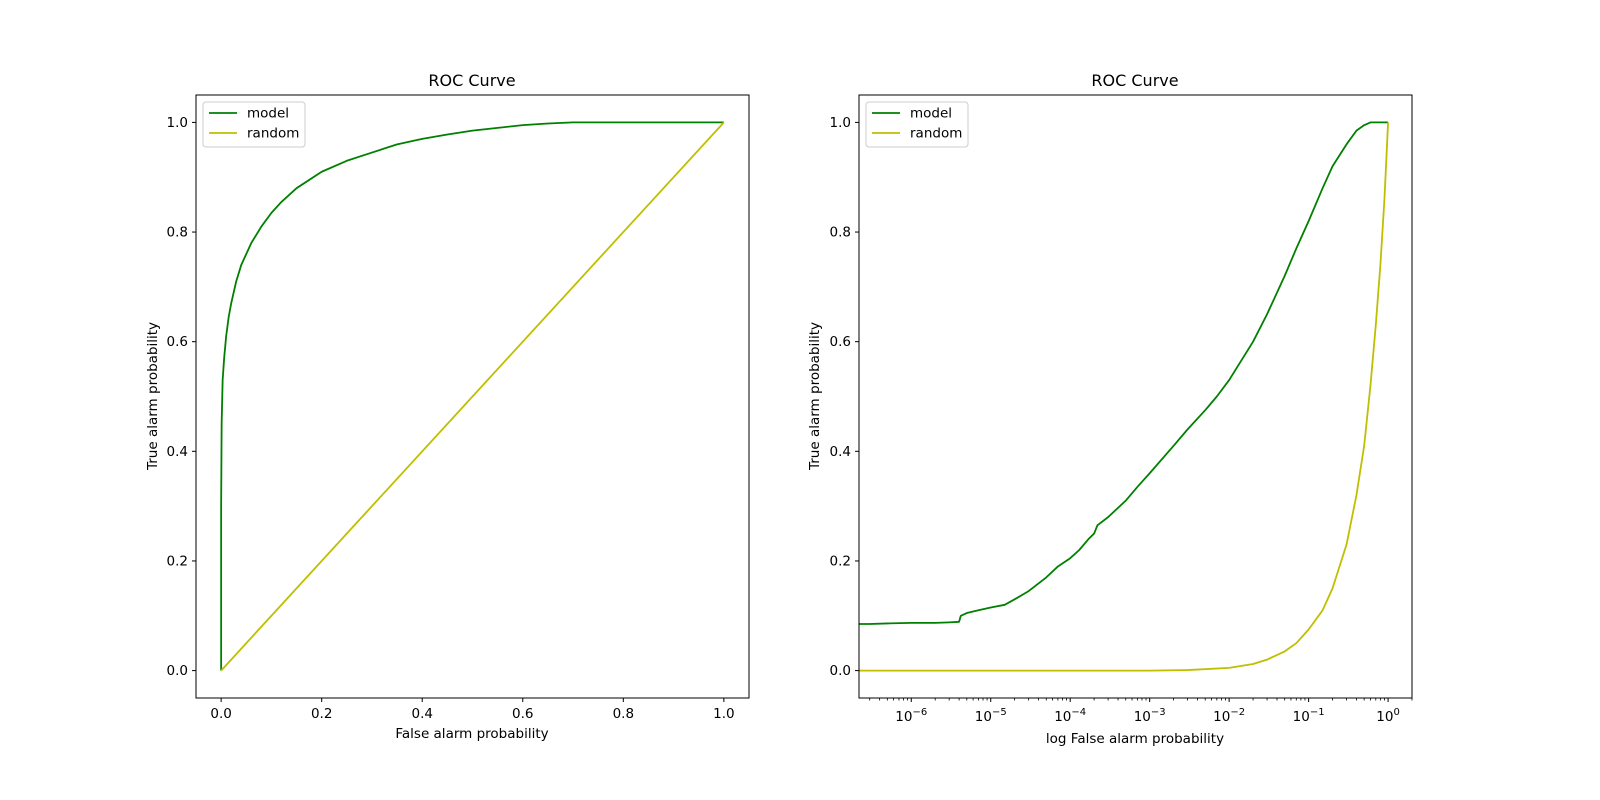 The width and height of the screenshot is (1600, 800). Describe the element at coordinates (421, 714) in the screenshot. I see `x-tick-label: 0.4` at that location.